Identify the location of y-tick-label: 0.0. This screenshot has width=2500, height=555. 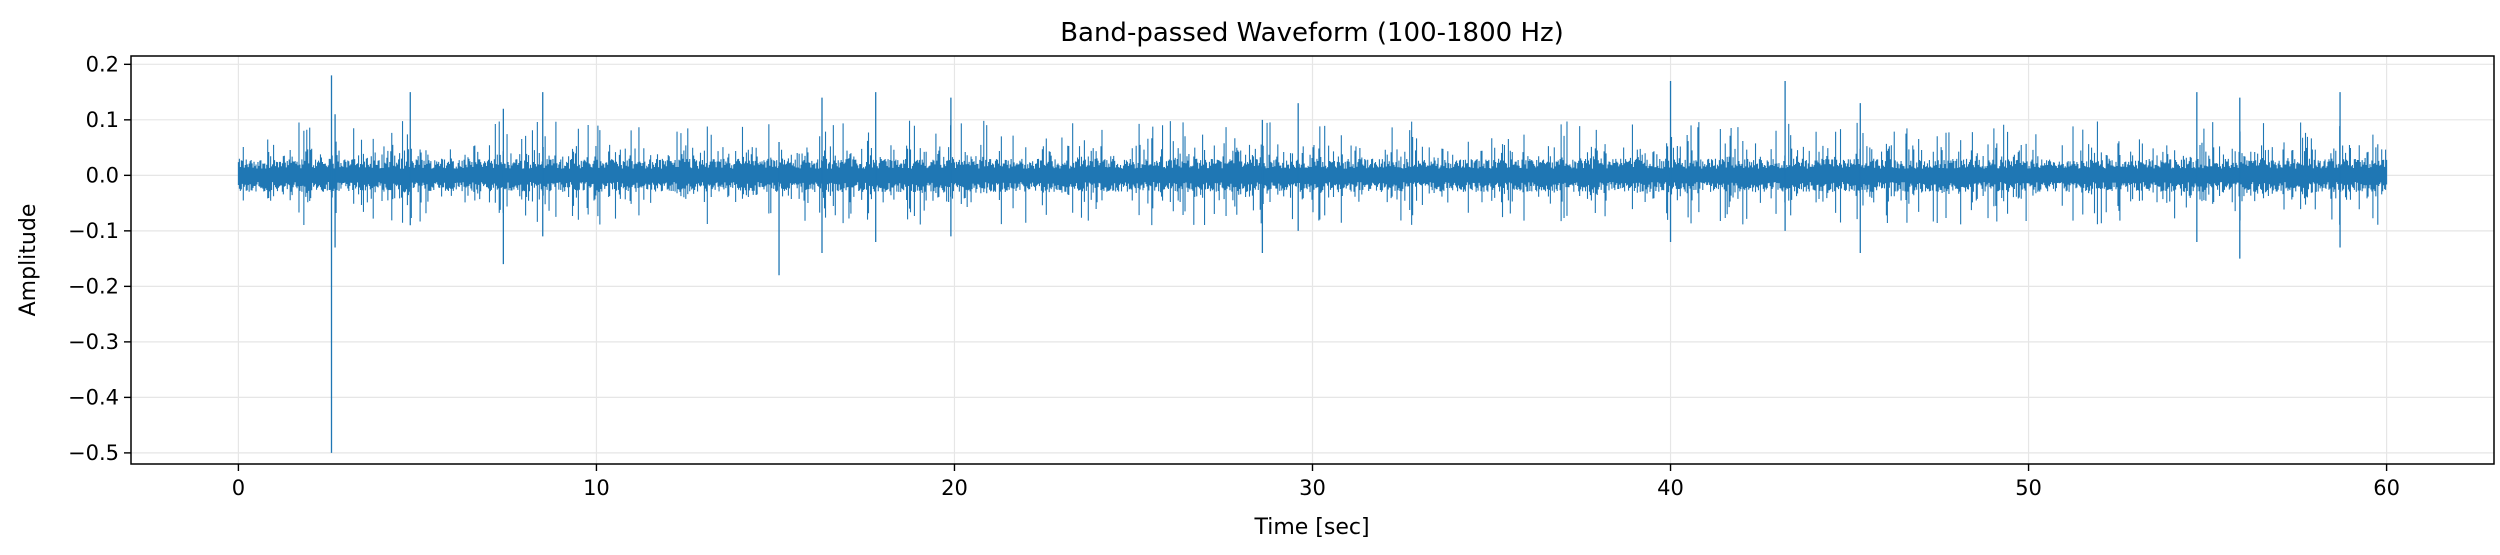
(102, 175).